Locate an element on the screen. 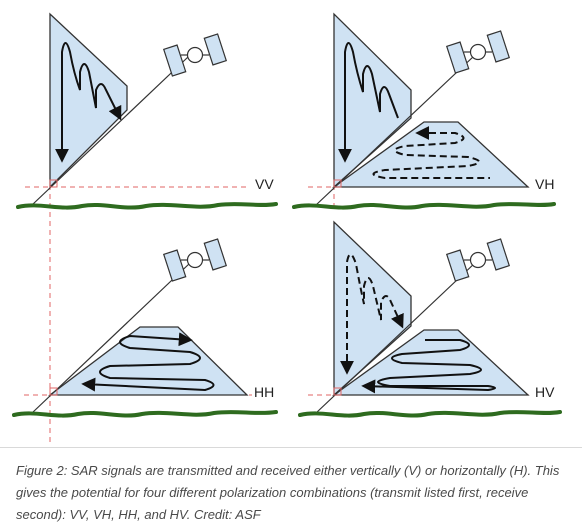 This screenshot has width=582, height=526. panel-label-vv: VV is located at coordinates (264, 184).